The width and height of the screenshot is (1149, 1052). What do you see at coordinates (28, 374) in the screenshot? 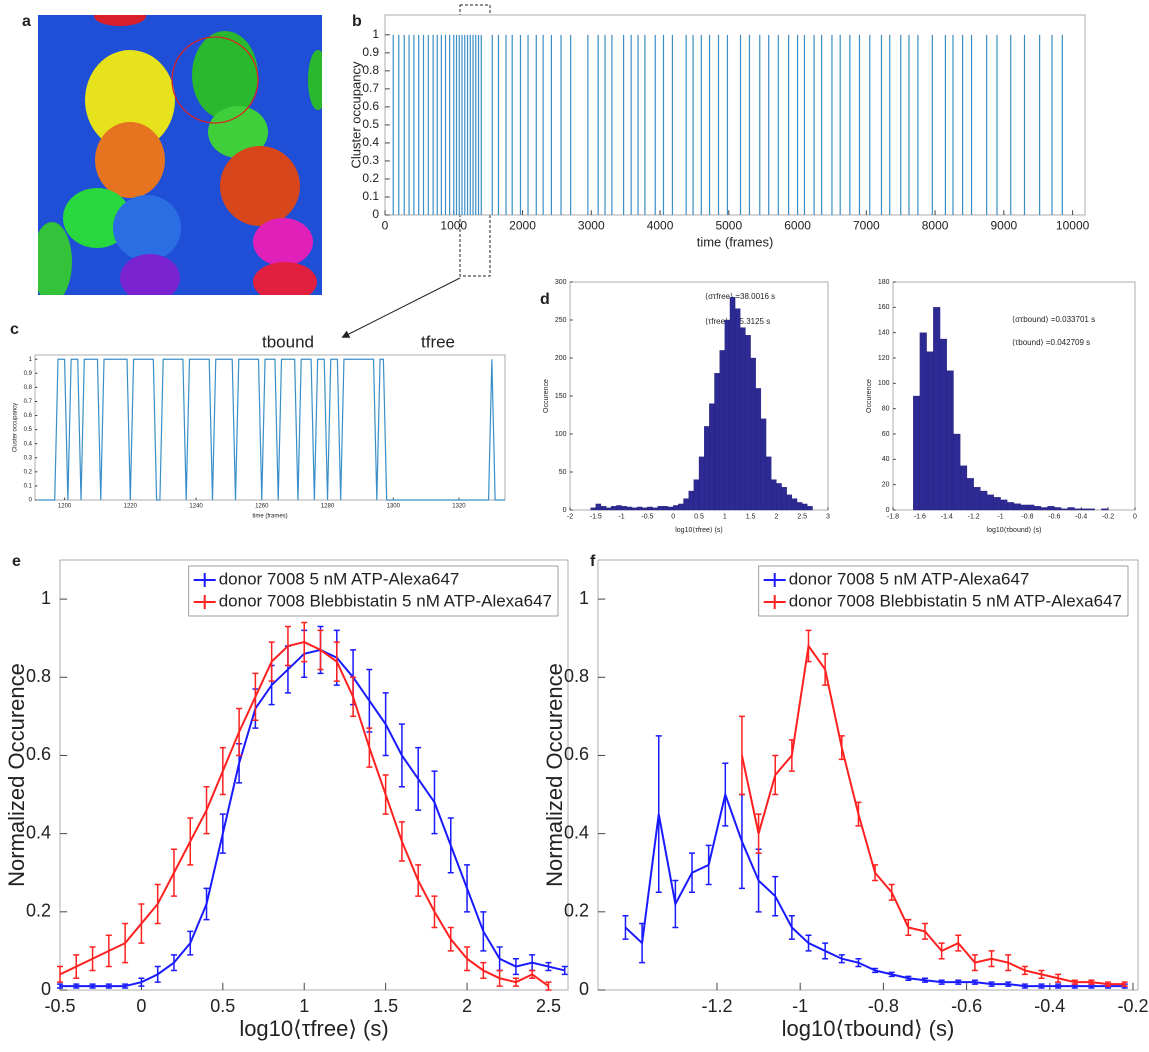
I see `y-tick-label: 0.9` at bounding box center [28, 374].